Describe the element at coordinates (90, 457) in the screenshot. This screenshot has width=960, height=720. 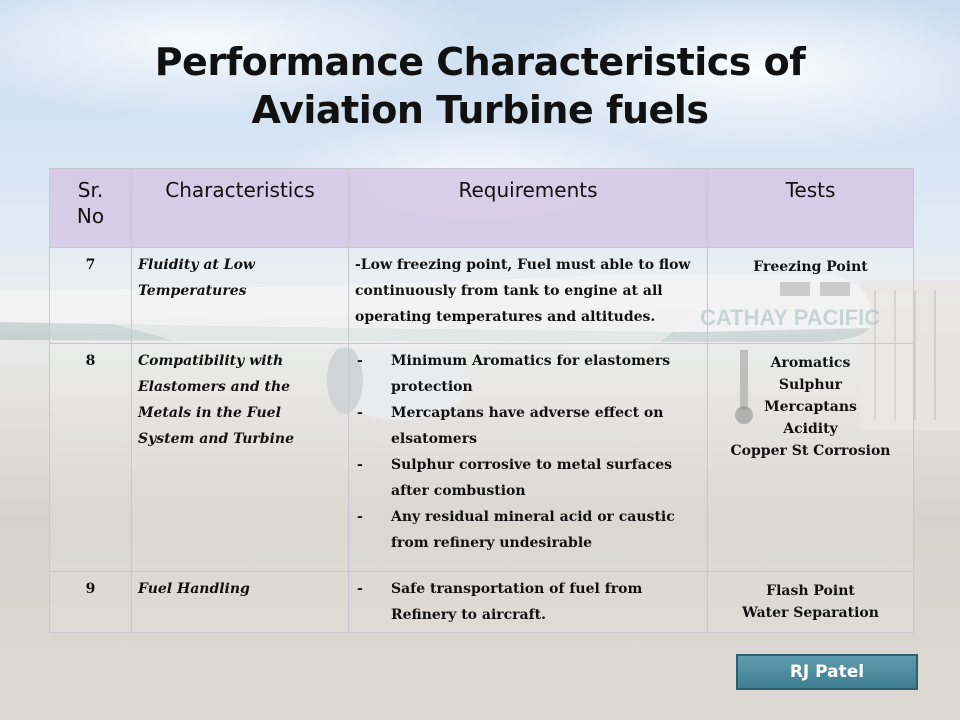
I see `row-sr: 8` at that location.